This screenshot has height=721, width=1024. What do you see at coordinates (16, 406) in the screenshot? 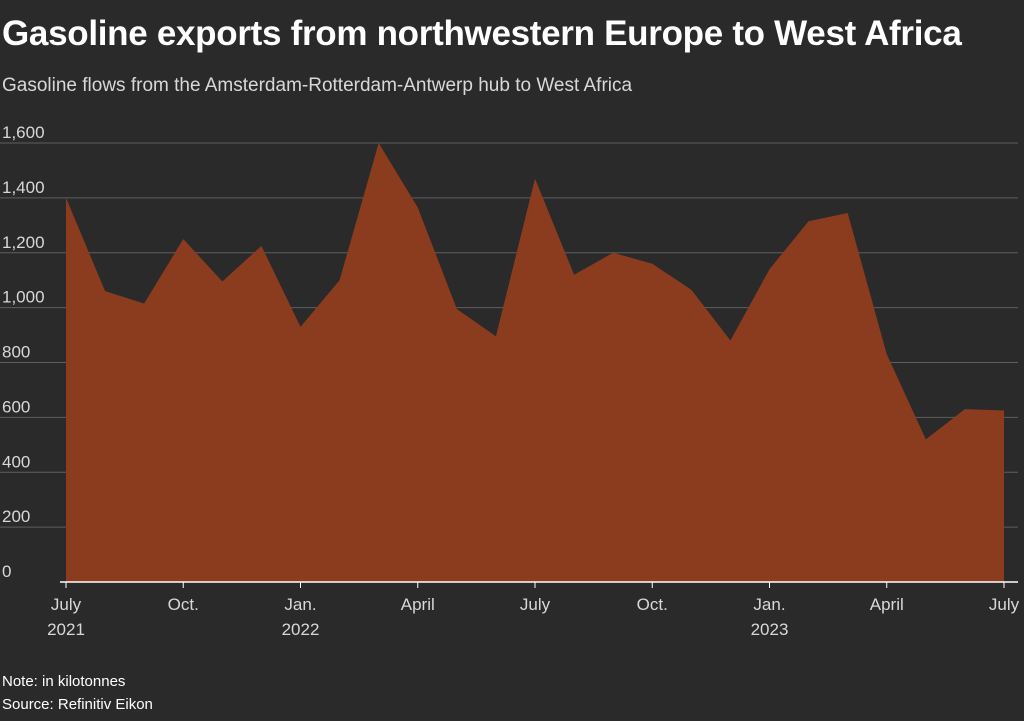
I see `y-tick-label: 600` at bounding box center [16, 406].